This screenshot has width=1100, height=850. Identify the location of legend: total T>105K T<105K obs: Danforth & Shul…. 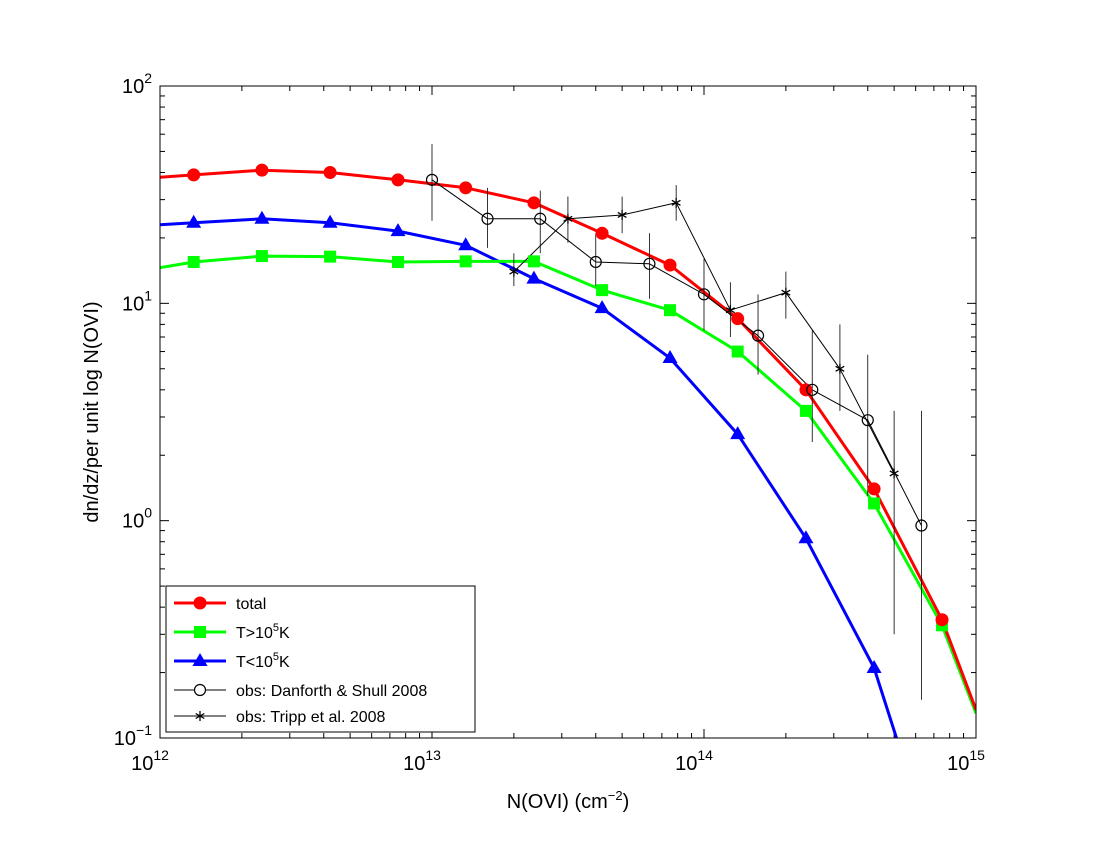
(320, 659).